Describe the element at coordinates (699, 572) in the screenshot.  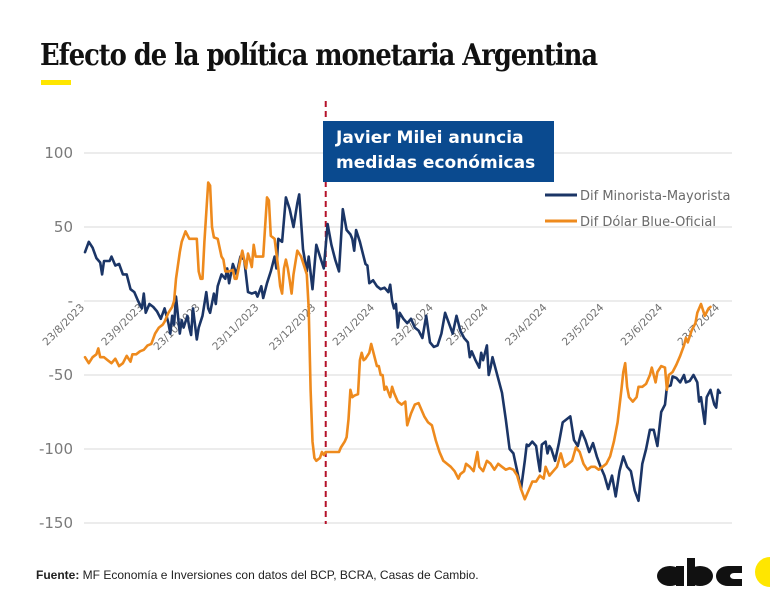
I see `logo-letters` at that location.